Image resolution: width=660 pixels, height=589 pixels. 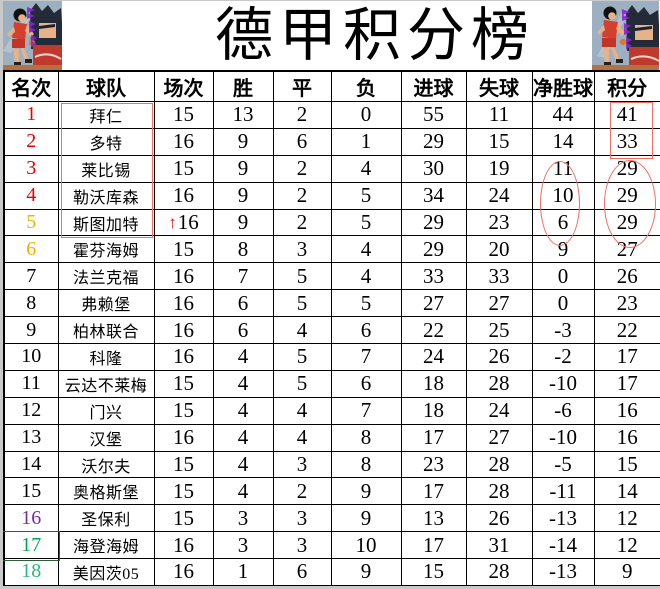 What do you see at coordinates (366, 115) in the screenshot?
I see `loss-cell: 0` at bounding box center [366, 115].